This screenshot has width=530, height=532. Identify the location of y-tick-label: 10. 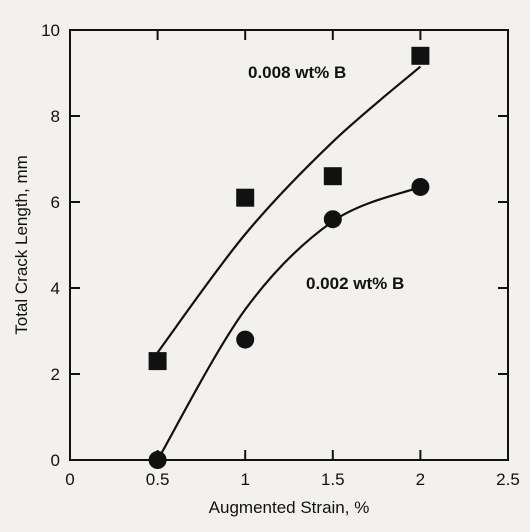
(50, 30).